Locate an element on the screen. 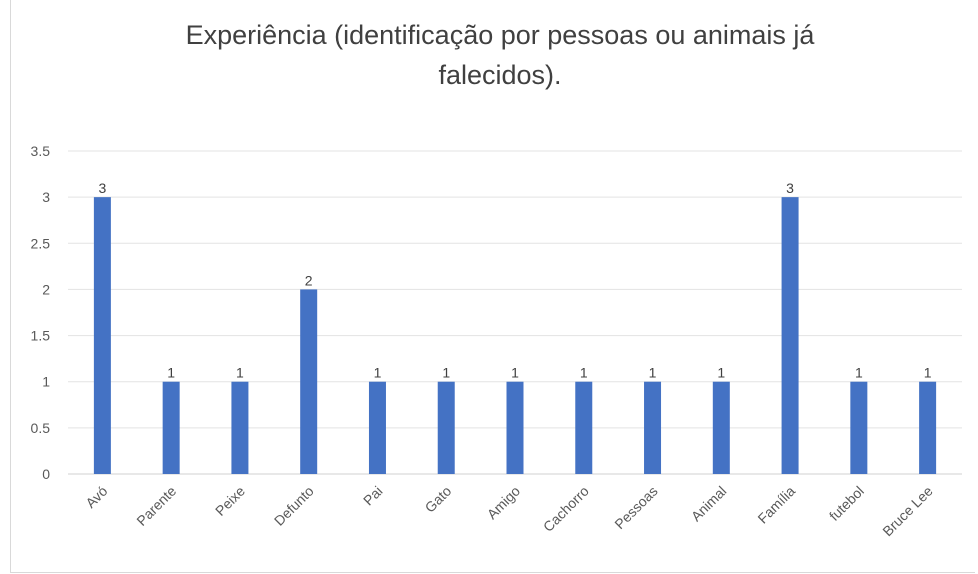 The width and height of the screenshot is (978, 574). x-tick-label: Amigo is located at coordinates (504, 503).